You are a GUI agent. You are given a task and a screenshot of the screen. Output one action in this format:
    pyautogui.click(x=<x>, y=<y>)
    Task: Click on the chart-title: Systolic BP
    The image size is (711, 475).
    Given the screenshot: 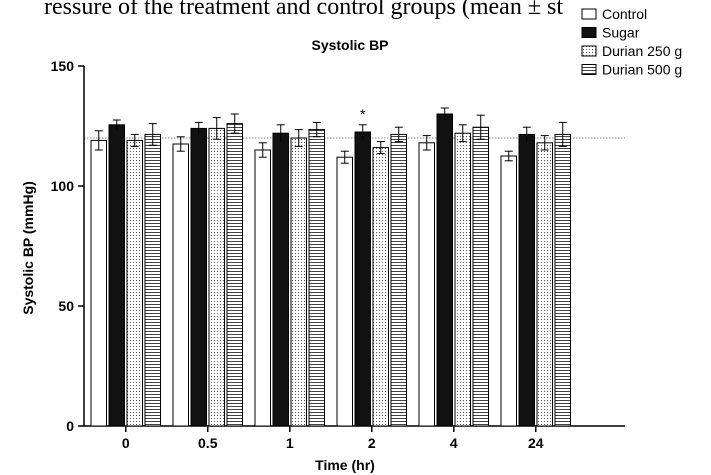 What is the action you would take?
    pyautogui.click(x=349, y=45)
    